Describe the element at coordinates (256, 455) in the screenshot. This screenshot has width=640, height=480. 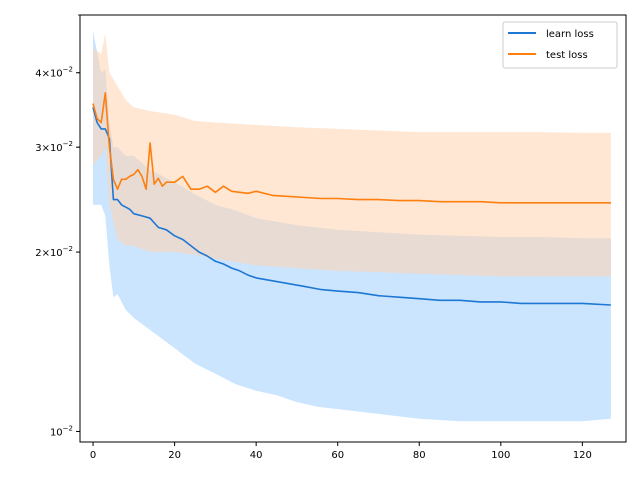
I see `x-tick-label: 40` at that location.